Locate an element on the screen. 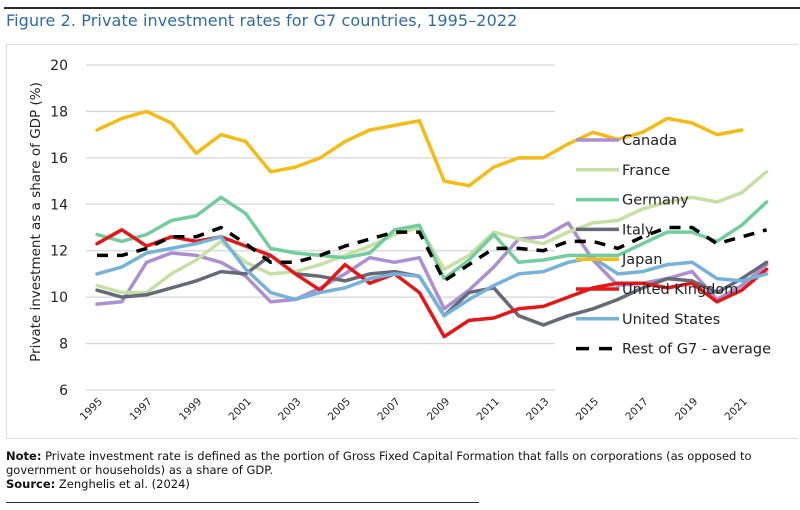  legend-item-france: France is located at coordinates (623, 171).